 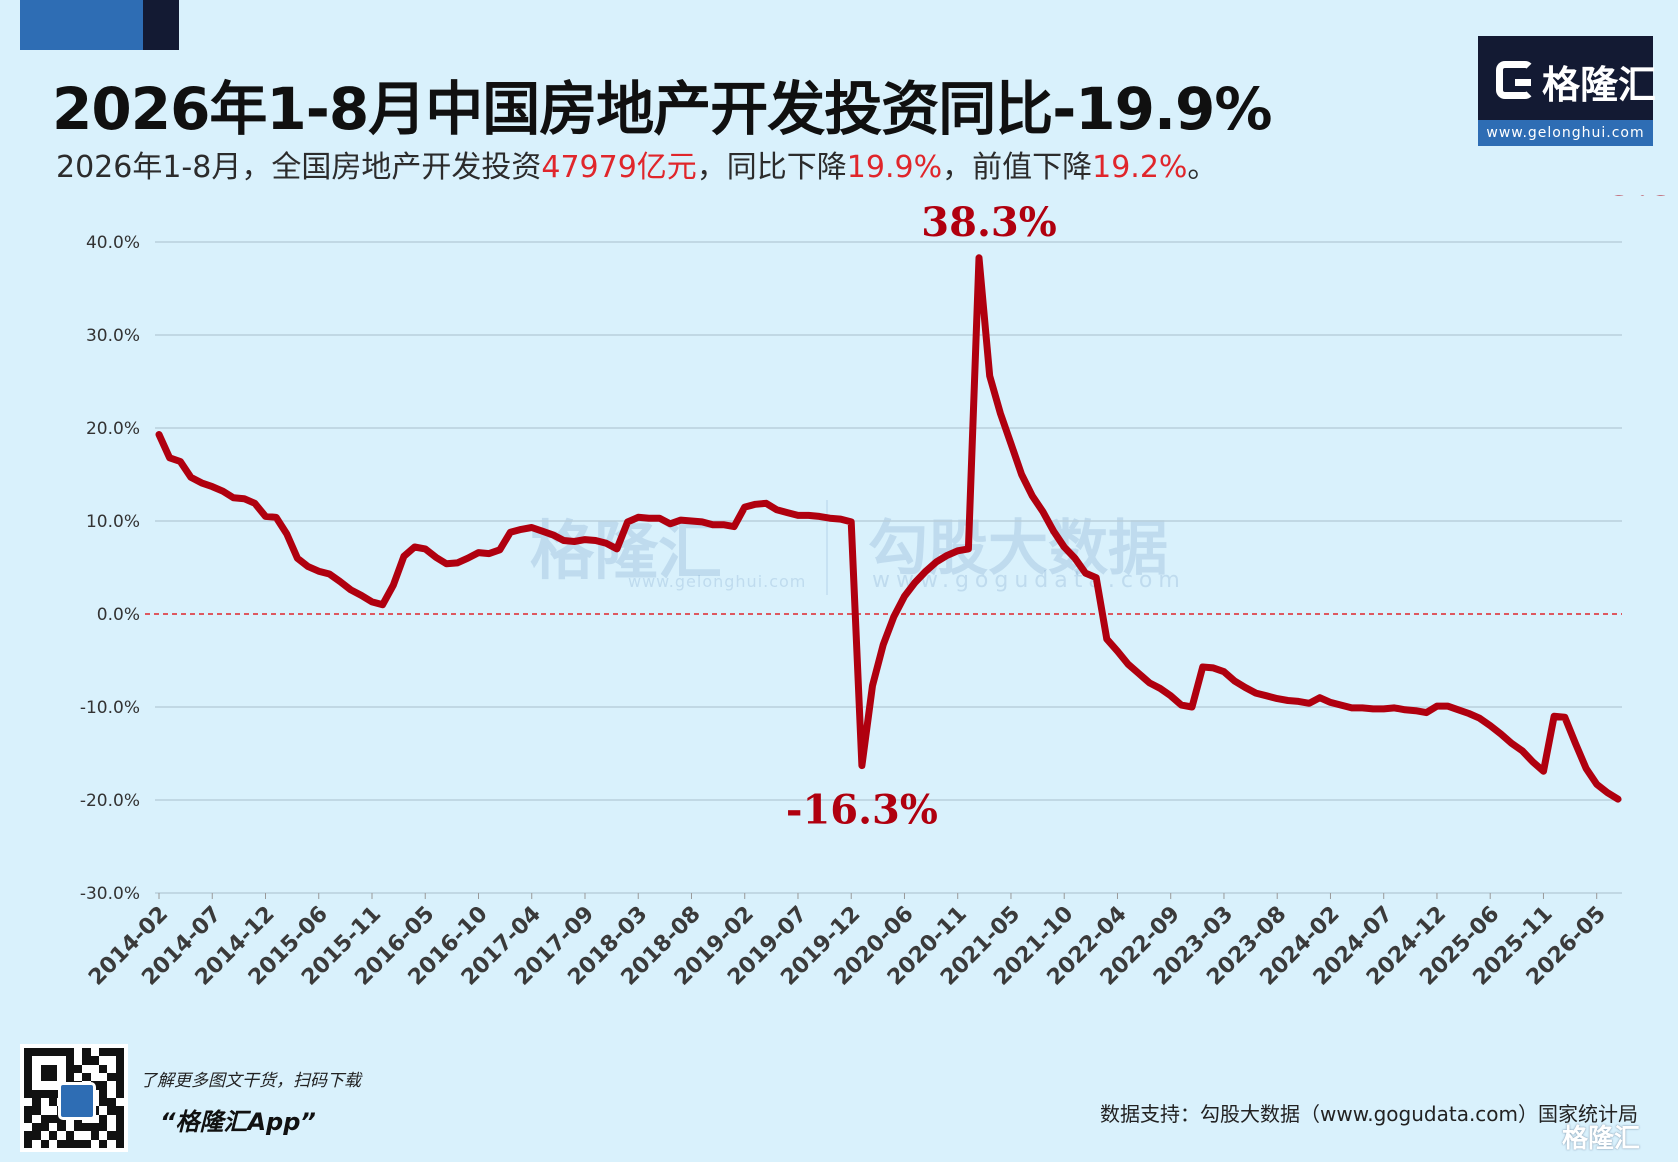 I want to click on top-accent-bar, so click(x=99, y=25).